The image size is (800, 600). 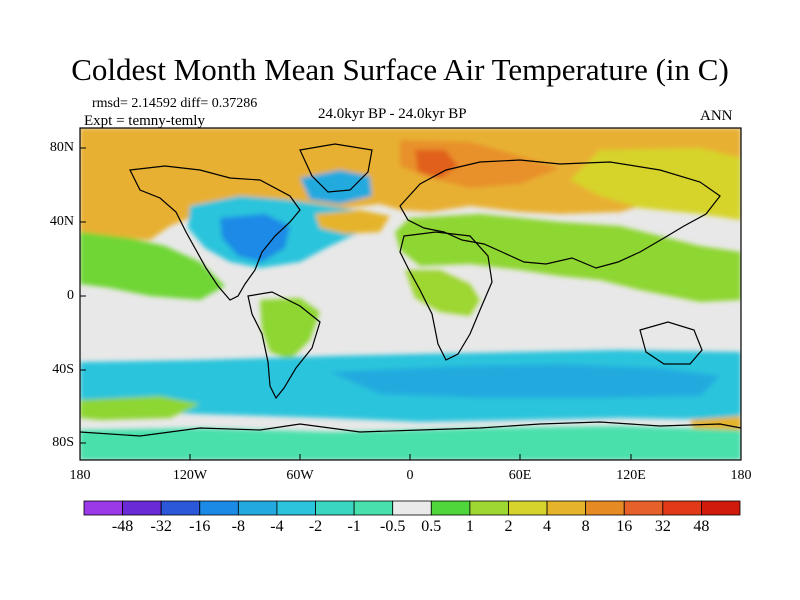 I want to click on colorbar-label: 4, so click(x=547, y=526).